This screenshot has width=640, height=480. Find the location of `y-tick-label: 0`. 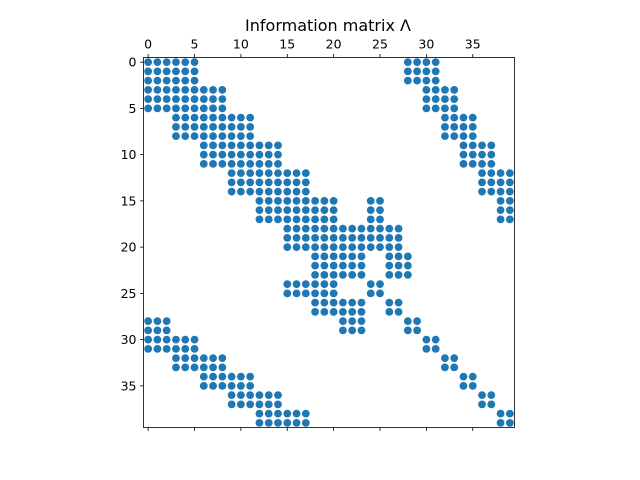

y-tick-label: 0 is located at coordinates (133, 62).